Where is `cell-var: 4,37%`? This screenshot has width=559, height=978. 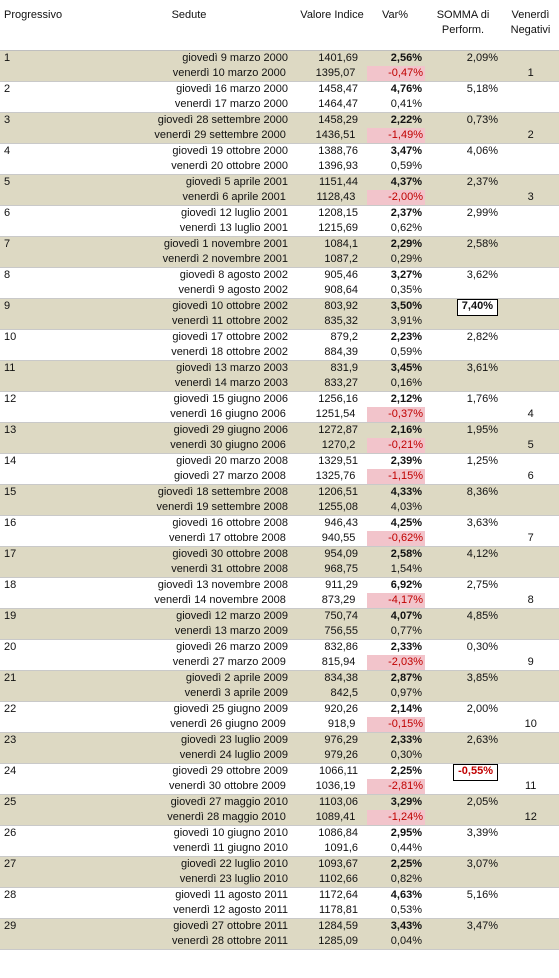 cell-var: 4,37% is located at coordinates (406, 182).